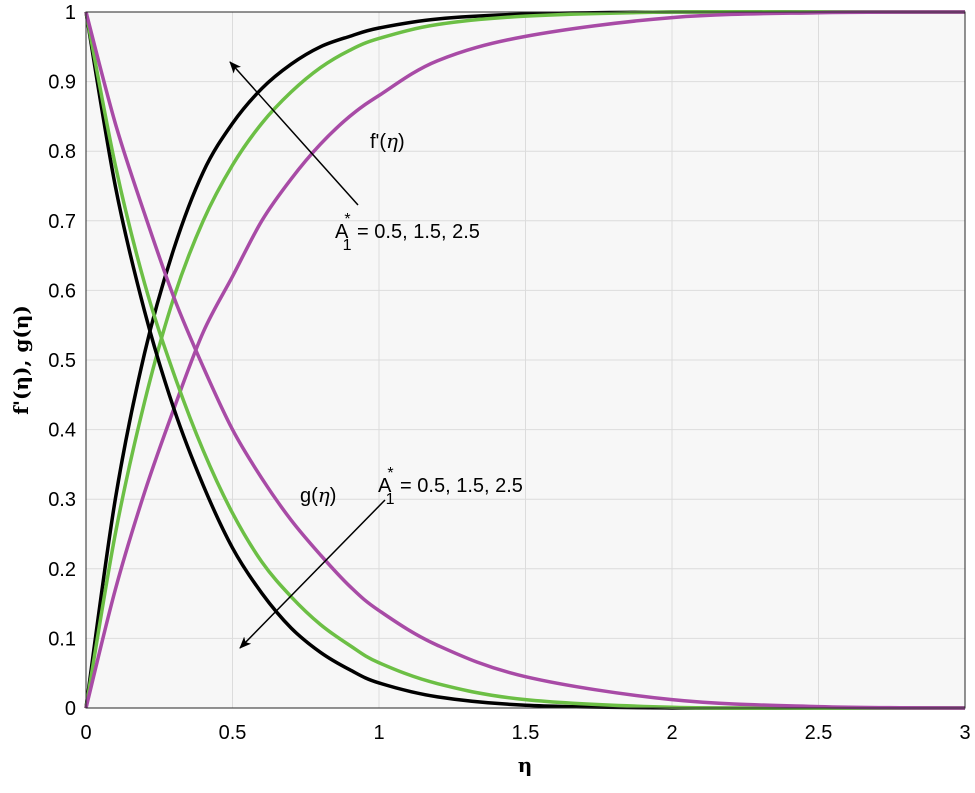 The image size is (975, 793). Describe the element at coordinates (671, 733) in the screenshot. I see `x-tick-label: 2` at that location.